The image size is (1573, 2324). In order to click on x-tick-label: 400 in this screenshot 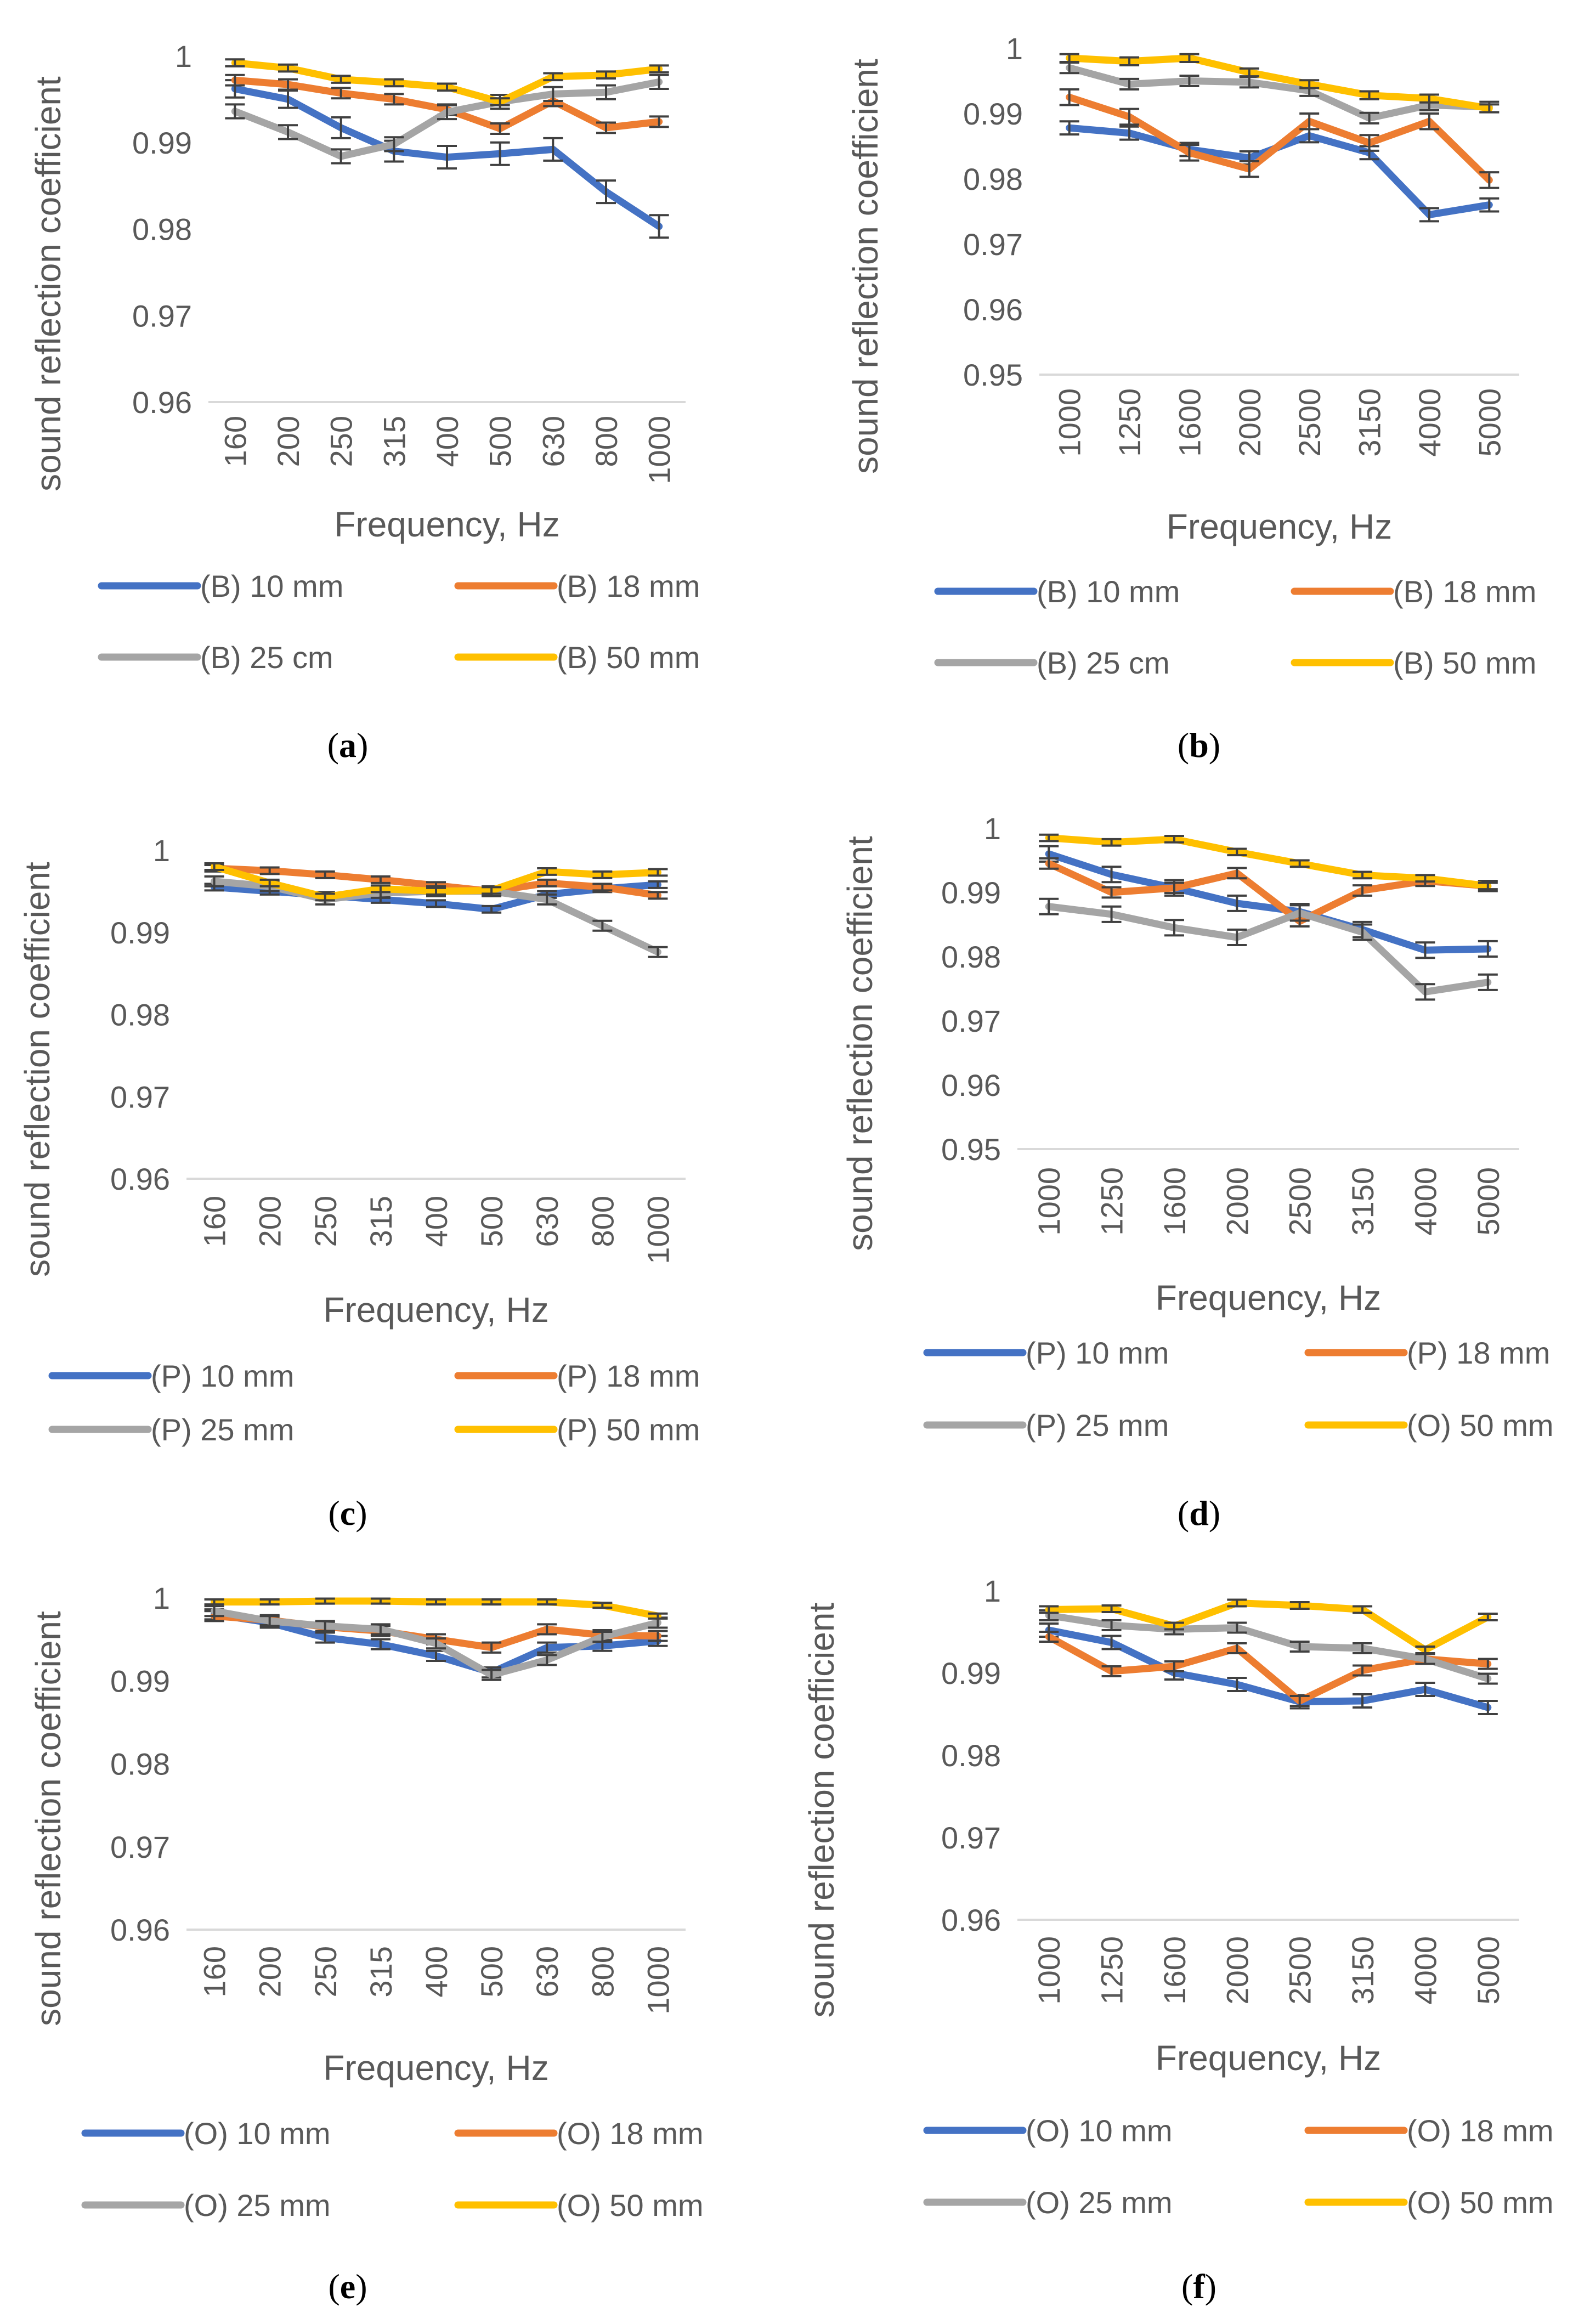, I will do `click(436, 1221)`.